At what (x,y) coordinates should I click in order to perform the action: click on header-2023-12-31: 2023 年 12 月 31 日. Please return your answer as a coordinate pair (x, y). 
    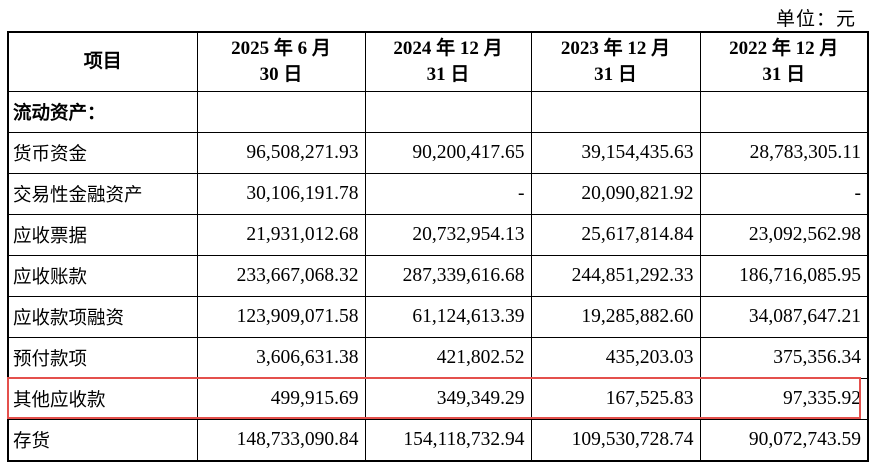
    Looking at the image, I should click on (615, 61).